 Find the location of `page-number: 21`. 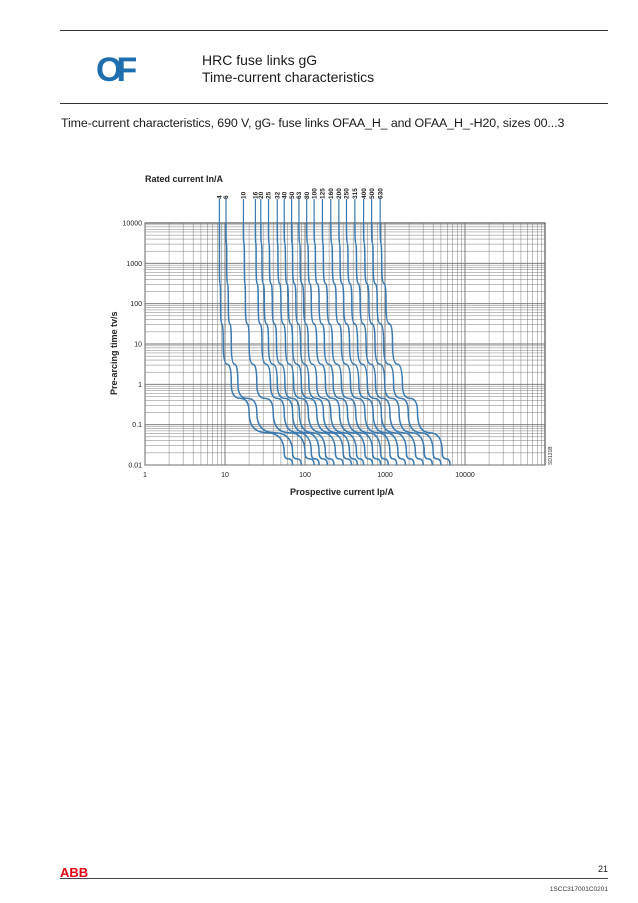

page-number: 21 is located at coordinates (602, 869).